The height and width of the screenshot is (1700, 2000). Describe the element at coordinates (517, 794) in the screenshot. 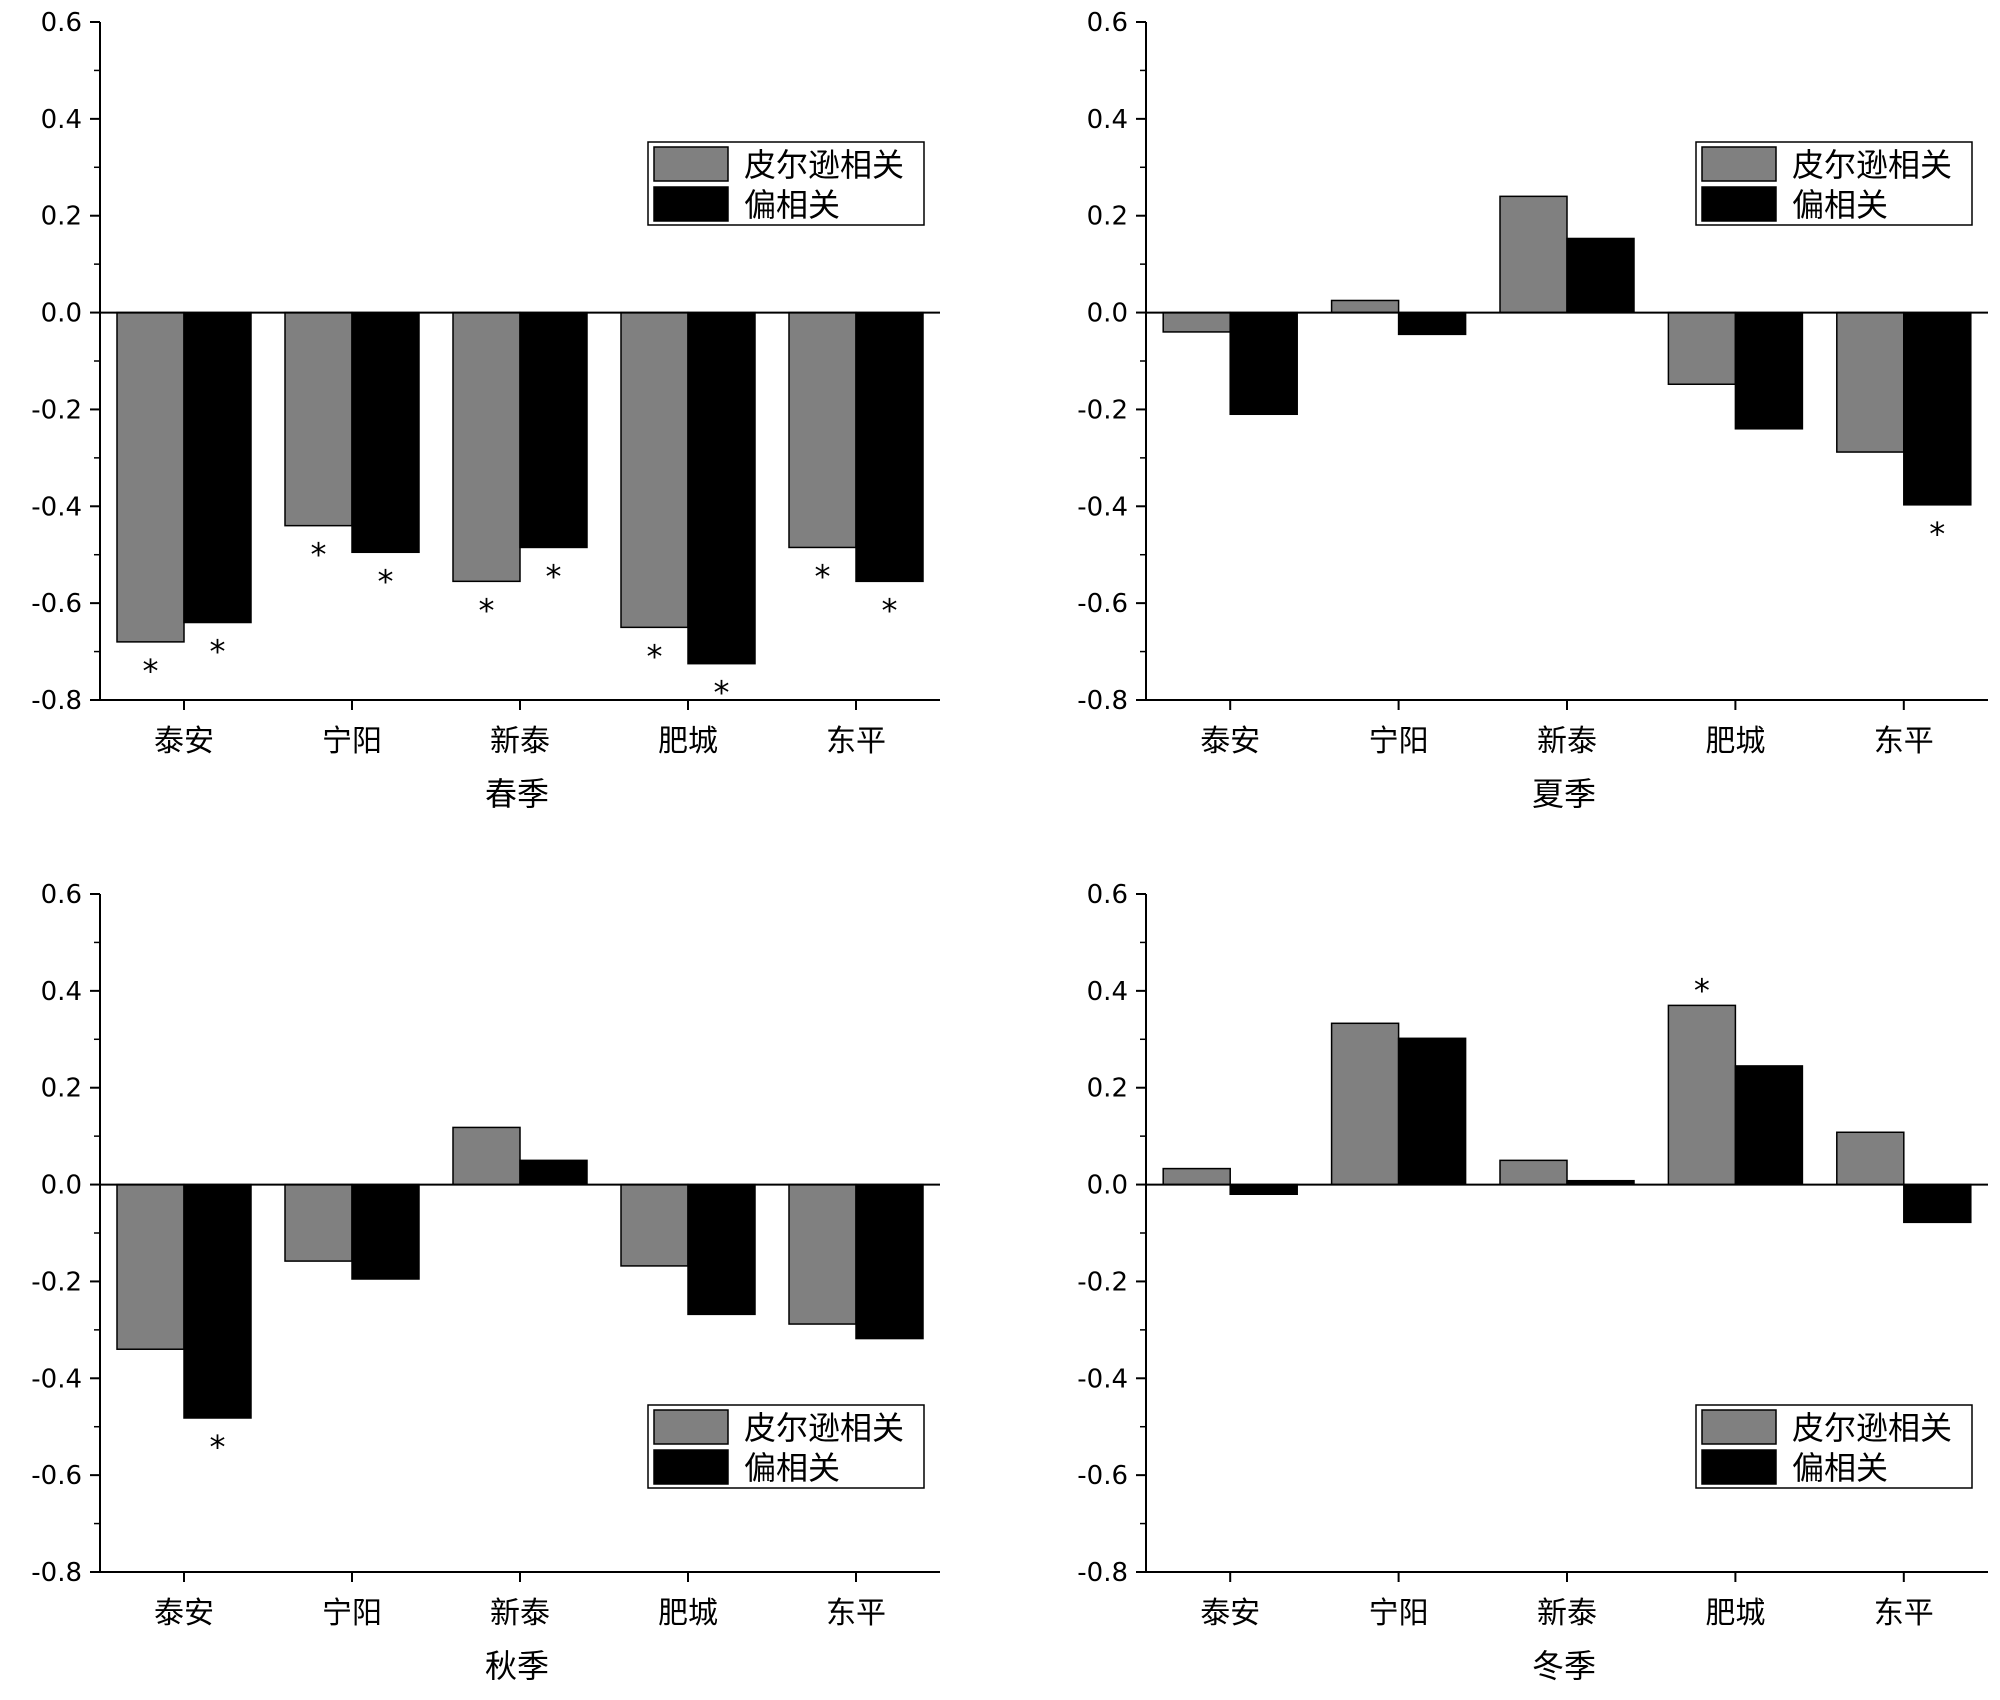

I see `x-axis-title: 春季` at that location.